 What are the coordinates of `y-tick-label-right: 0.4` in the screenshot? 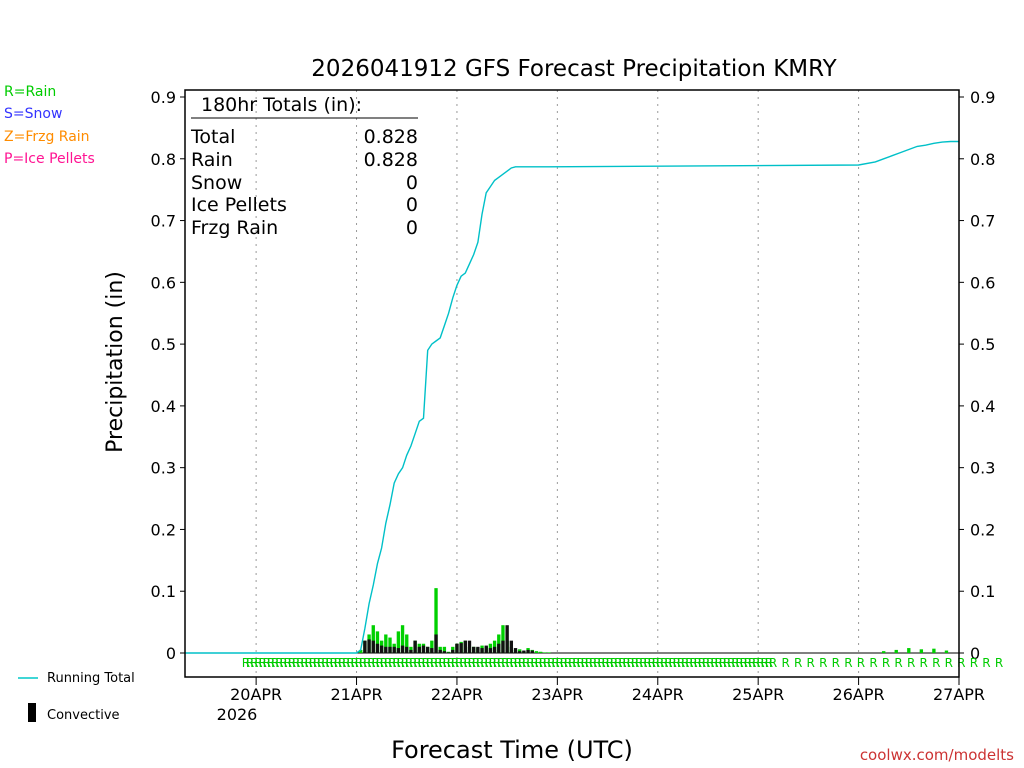 It's located at (982, 406).